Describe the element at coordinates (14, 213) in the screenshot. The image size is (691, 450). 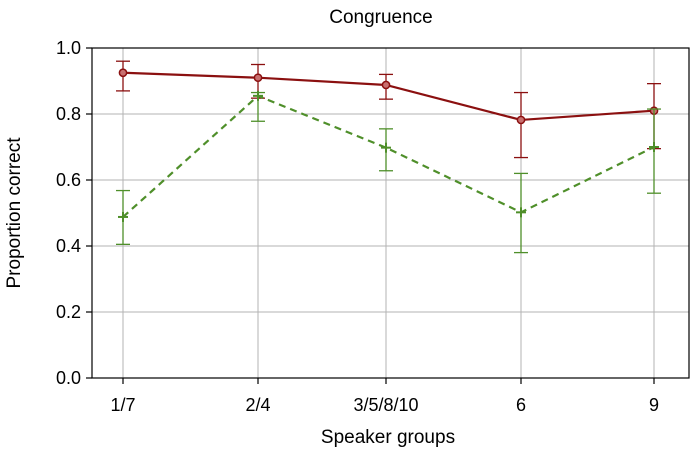
I see `y-axis-label: Proportion correct` at that location.